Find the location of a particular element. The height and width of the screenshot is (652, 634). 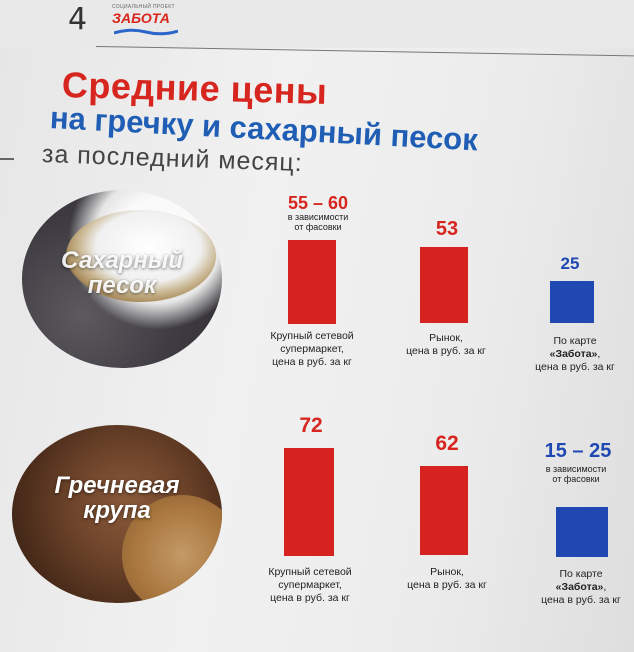

buckwheat-photo: Гречневая крупа is located at coordinates (117, 514).